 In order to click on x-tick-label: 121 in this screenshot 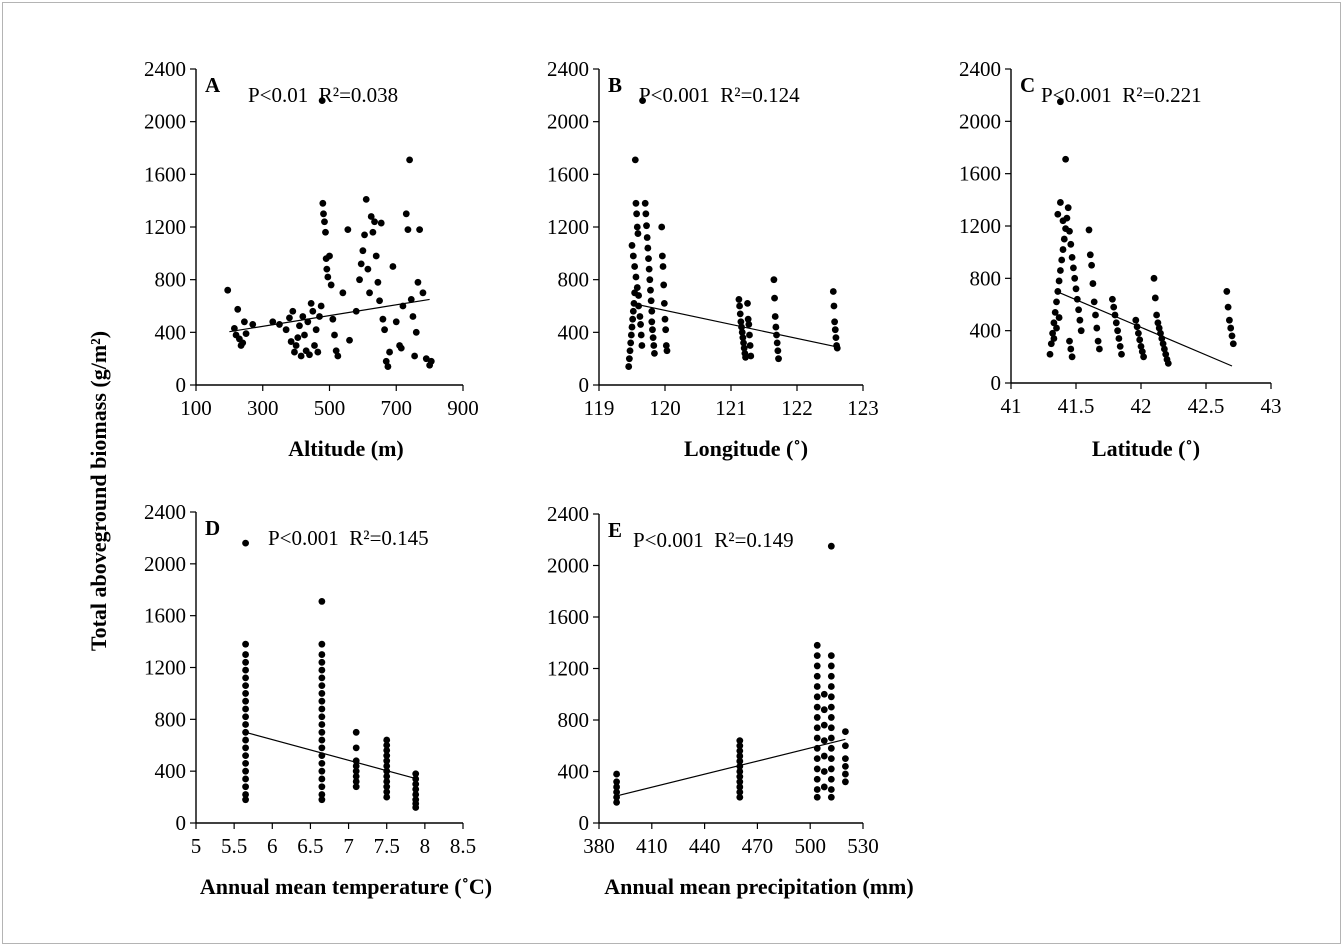, I will do `click(731, 408)`.